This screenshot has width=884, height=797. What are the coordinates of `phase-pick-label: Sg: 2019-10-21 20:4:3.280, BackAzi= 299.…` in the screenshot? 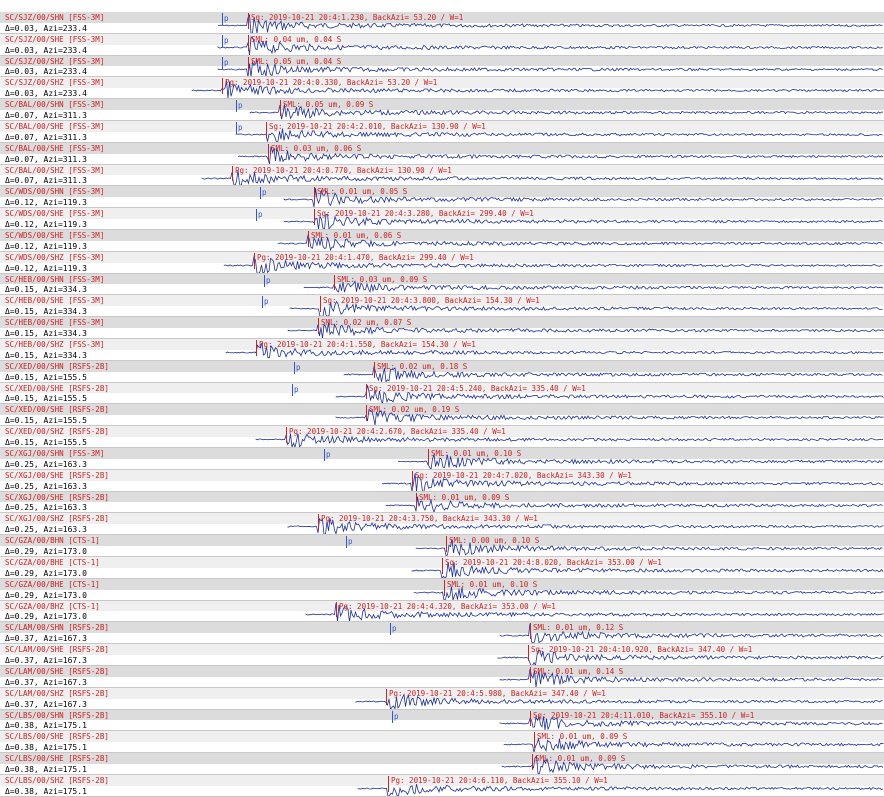 It's located at (425, 214).